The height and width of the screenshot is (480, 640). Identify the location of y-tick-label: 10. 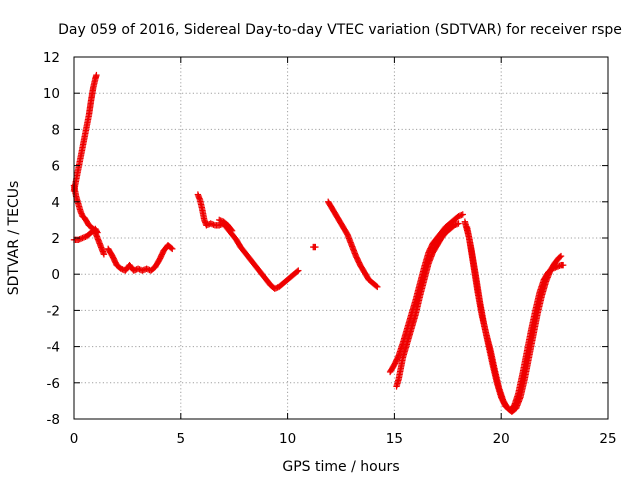
(51, 94).